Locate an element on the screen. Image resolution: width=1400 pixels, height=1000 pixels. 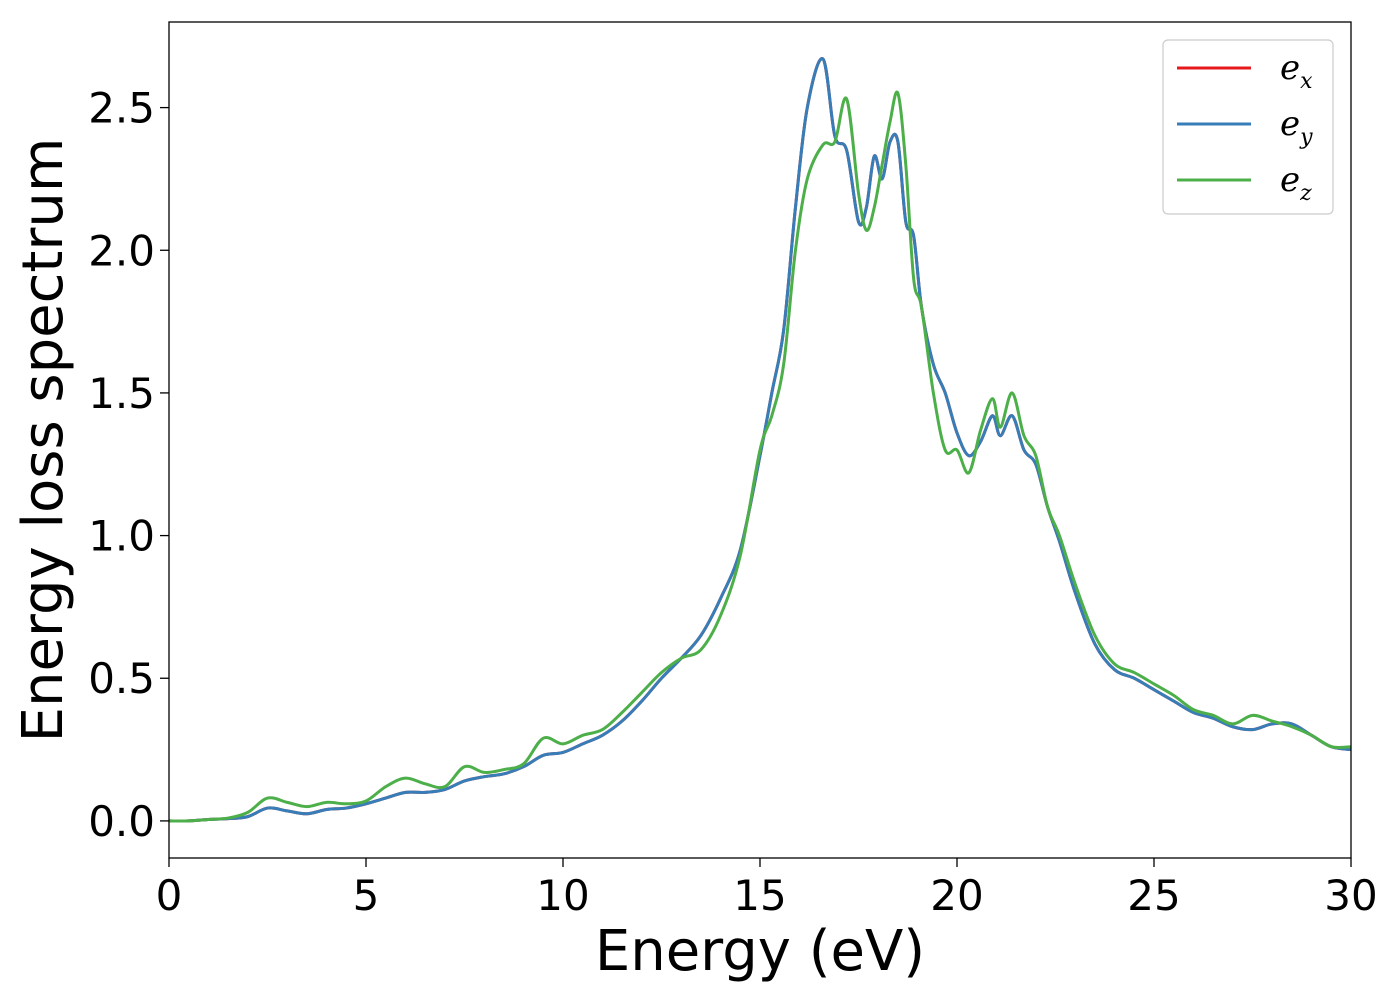
legend-box is located at coordinates (1248, 127).